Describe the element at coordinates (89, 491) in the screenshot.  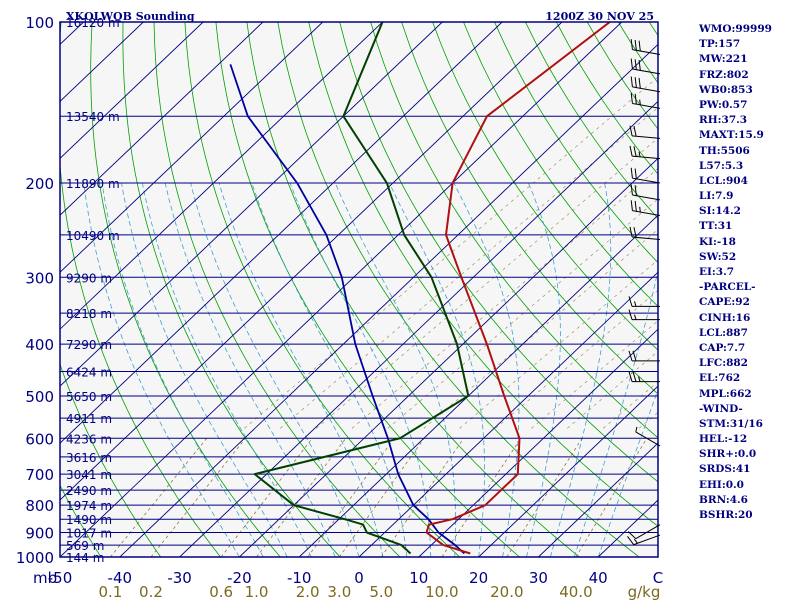
I see `height-label: 2490 m` at that location.